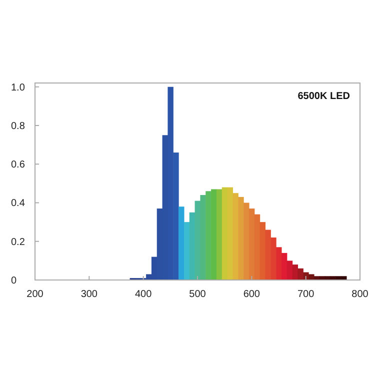 The image size is (380, 380). I want to click on x-tick-label: 300, so click(89, 294).